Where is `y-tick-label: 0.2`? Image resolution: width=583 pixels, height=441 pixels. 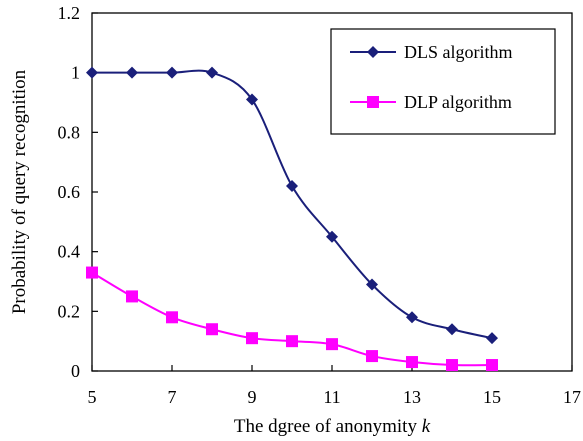
y-tick-label: 0.2 is located at coordinates (69, 311).